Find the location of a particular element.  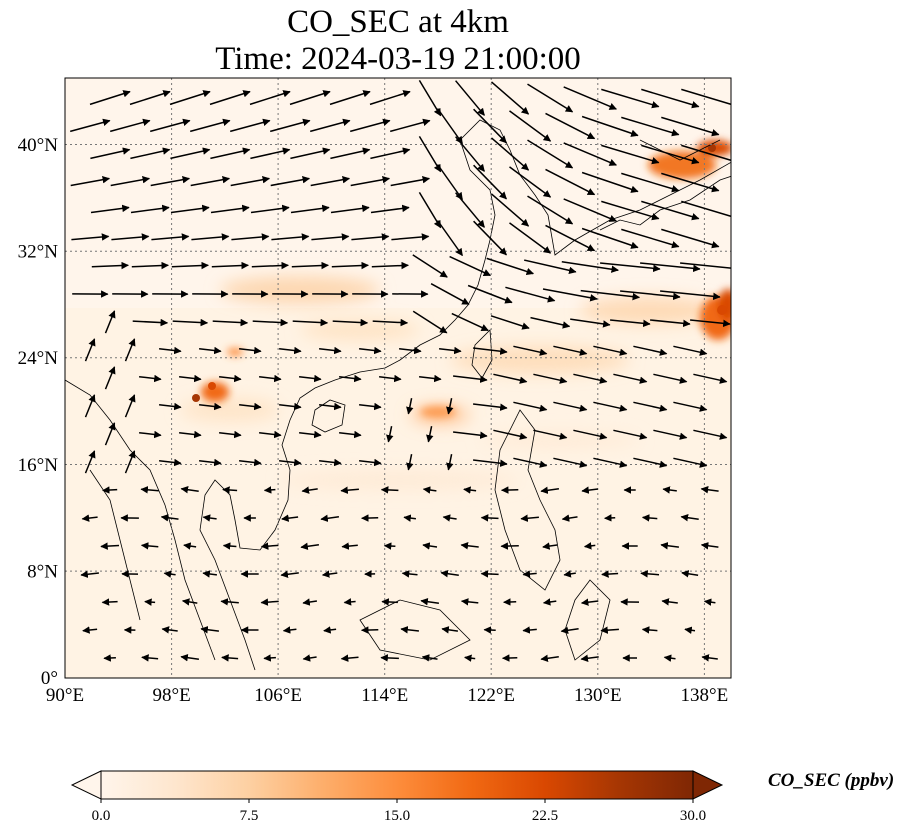

lon-tick-label: 98°E is located at coordinates (171, 695).